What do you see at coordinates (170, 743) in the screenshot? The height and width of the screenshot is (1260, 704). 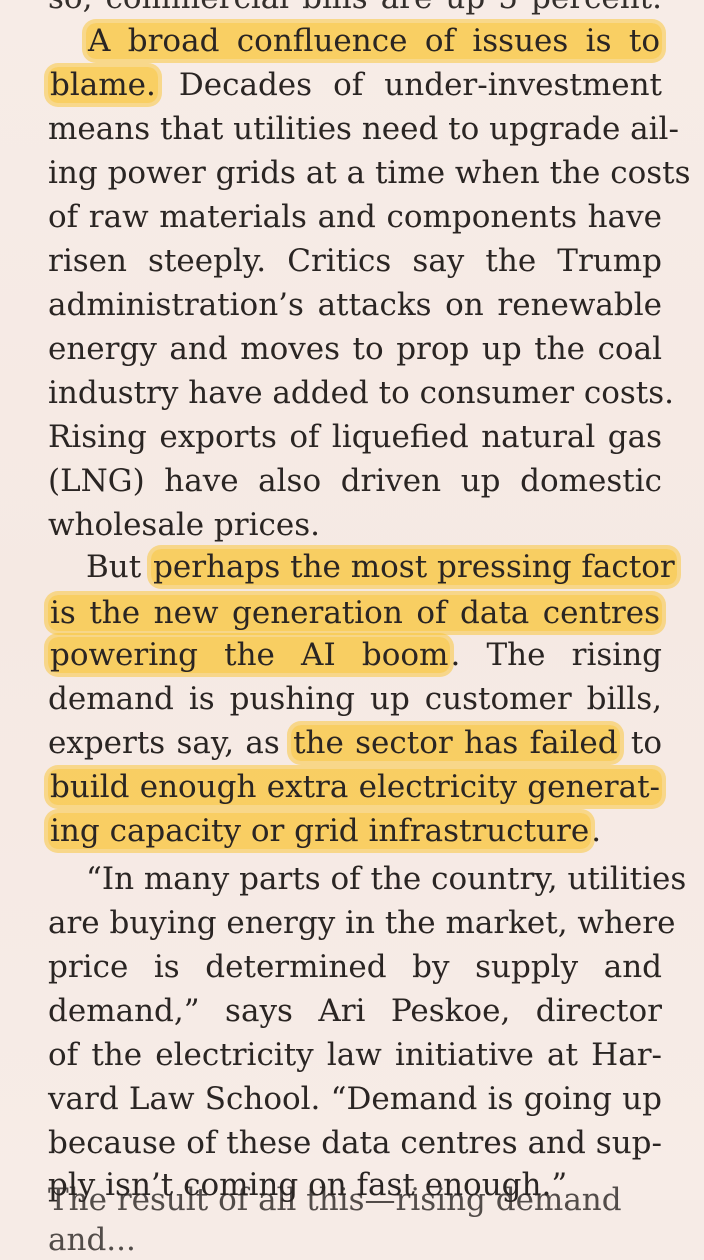 I see `body-text: experts say, as` at bounding box center [170, 743].